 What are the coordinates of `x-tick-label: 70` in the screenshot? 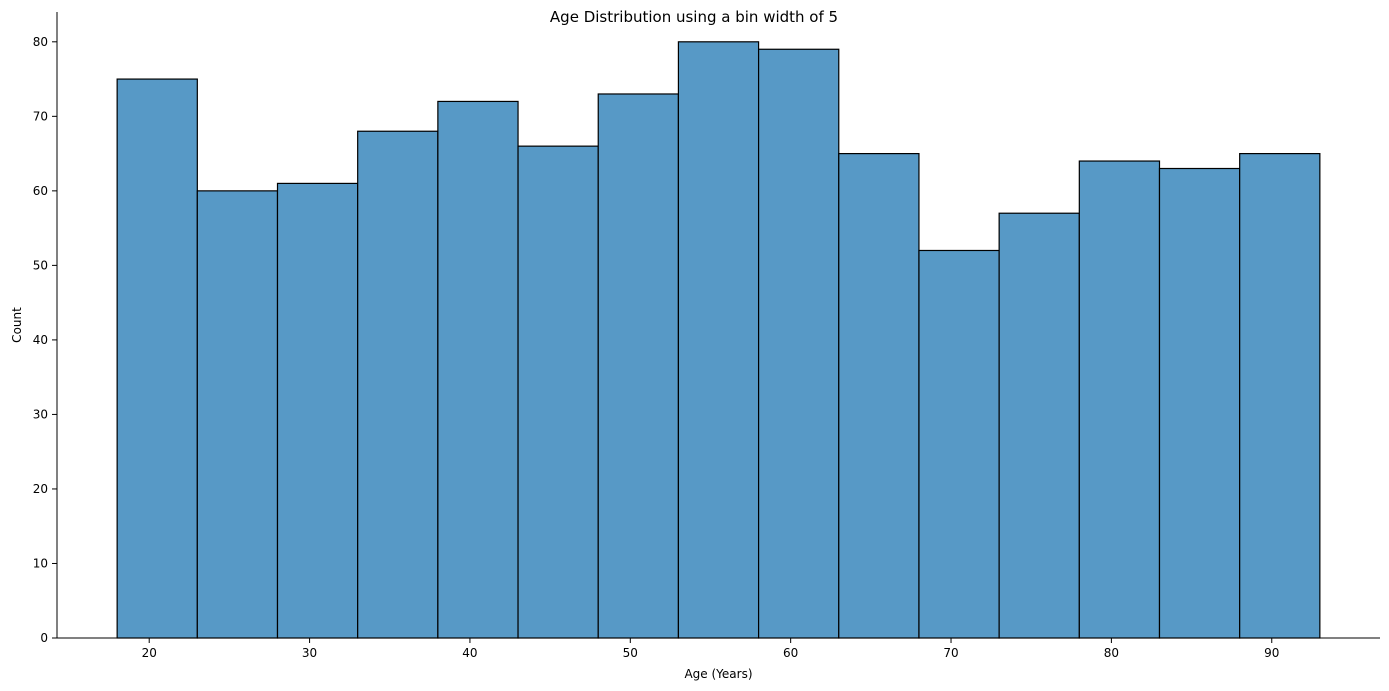 It's located at (950, 653).